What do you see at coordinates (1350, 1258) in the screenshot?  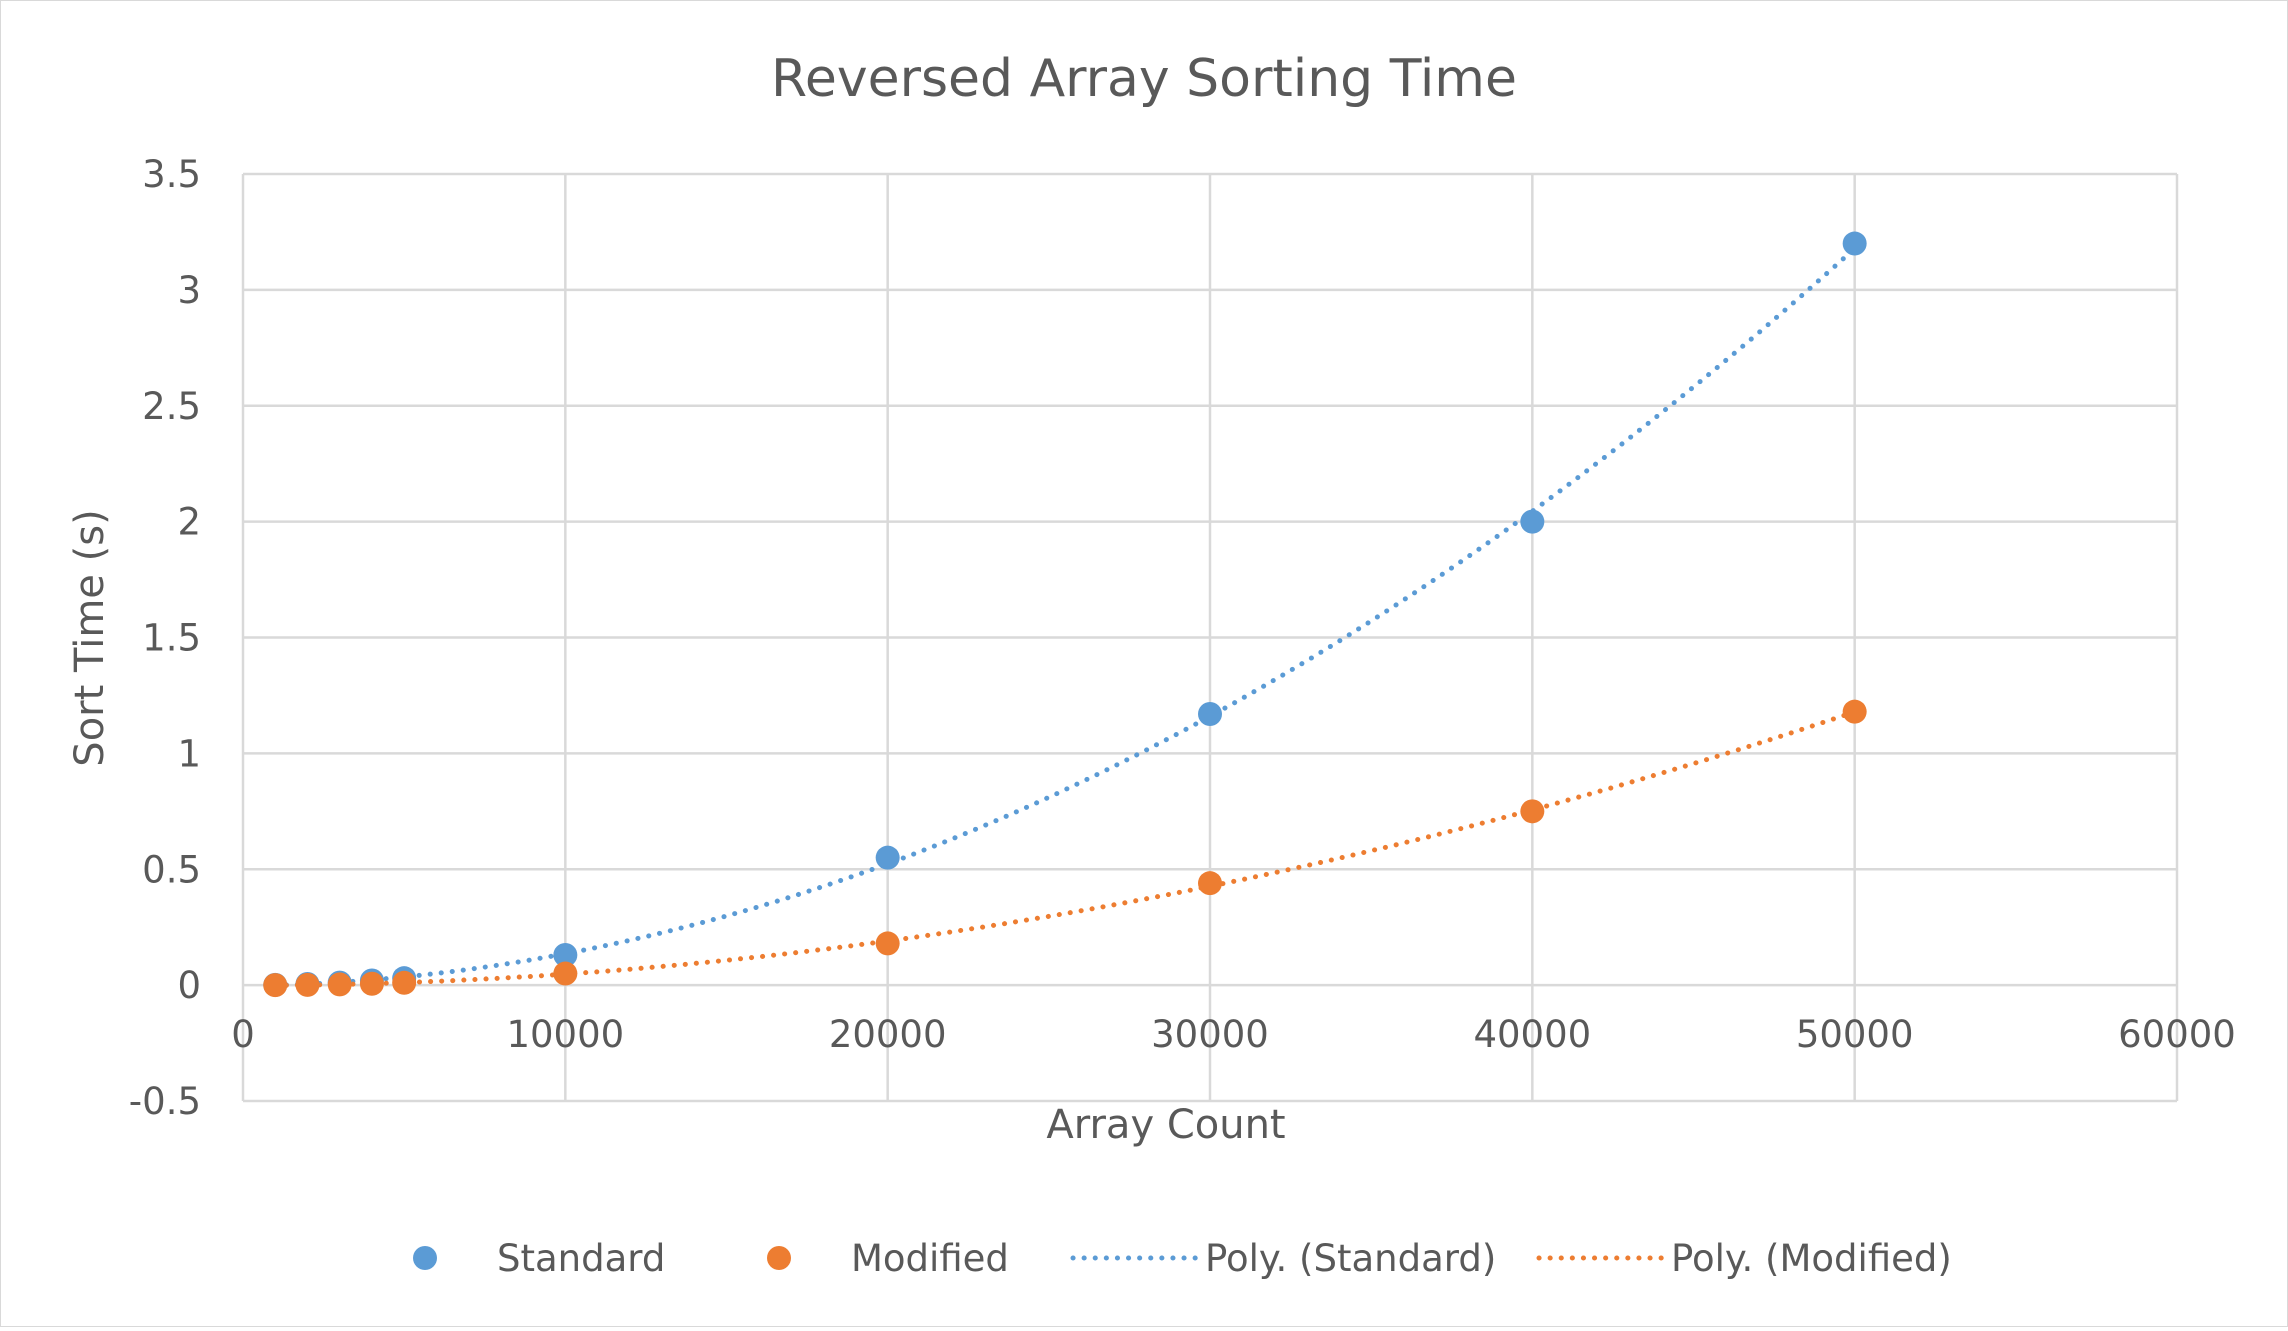 I see `legend-label: Poly. (Standard)` at bounding box center [1350, 1258].